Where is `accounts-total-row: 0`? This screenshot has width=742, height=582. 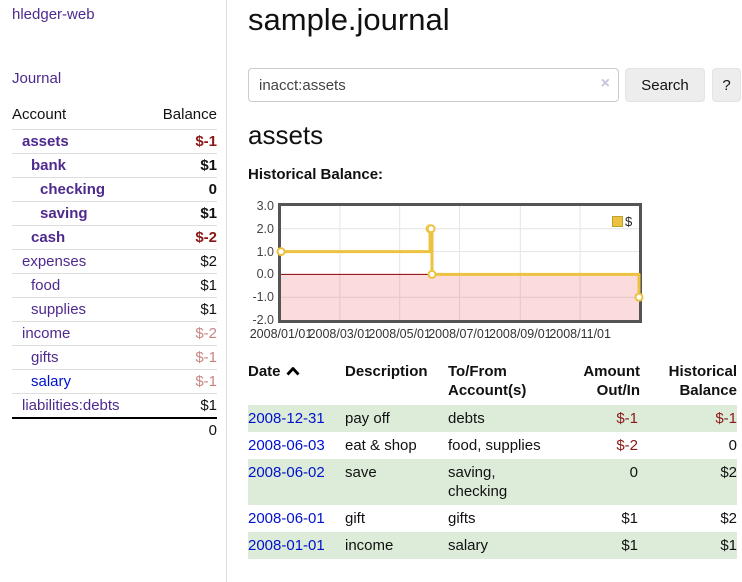
accounts-total-row: 0 is located at coordinates (114, 429).